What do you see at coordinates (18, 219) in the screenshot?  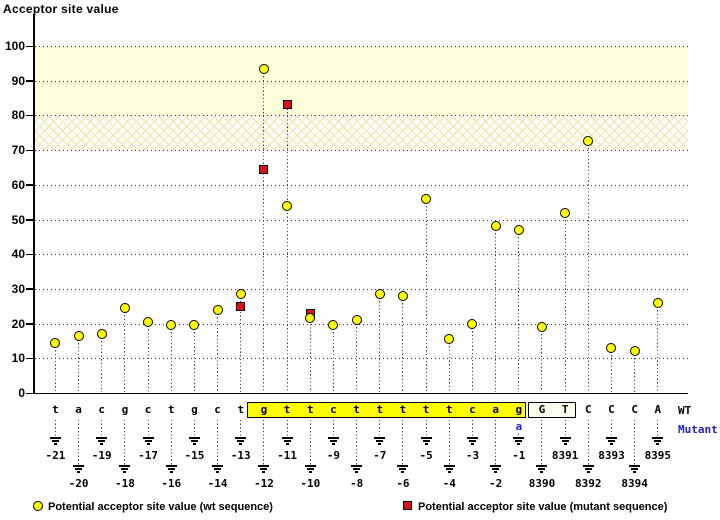 I see `y-axis-tick-label: 50` at bounding box center [18, 219].